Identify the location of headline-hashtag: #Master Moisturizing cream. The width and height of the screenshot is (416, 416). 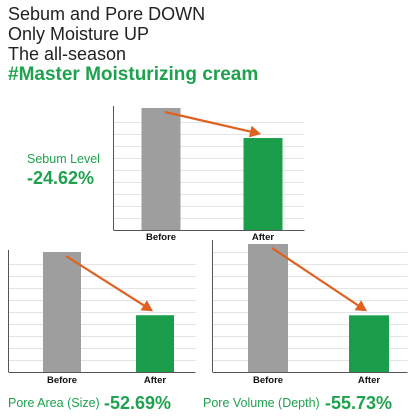
(133, 74).